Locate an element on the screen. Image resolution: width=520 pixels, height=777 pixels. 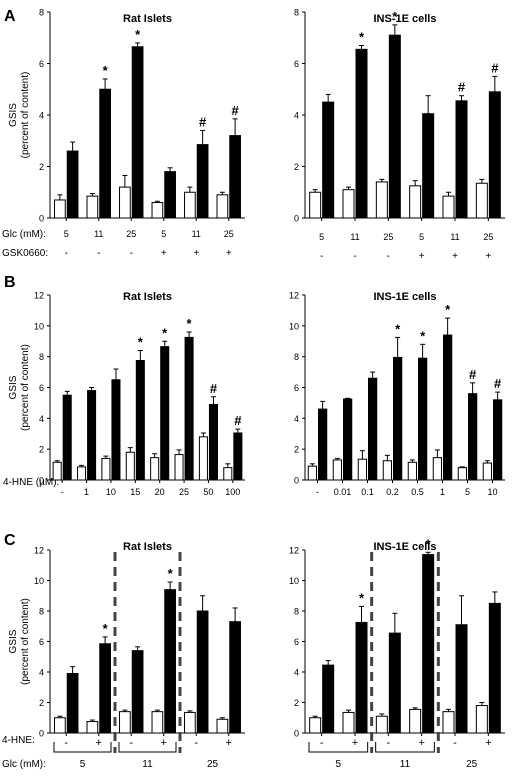
y-tick-label: 12 is located at coordinates (39, 551).